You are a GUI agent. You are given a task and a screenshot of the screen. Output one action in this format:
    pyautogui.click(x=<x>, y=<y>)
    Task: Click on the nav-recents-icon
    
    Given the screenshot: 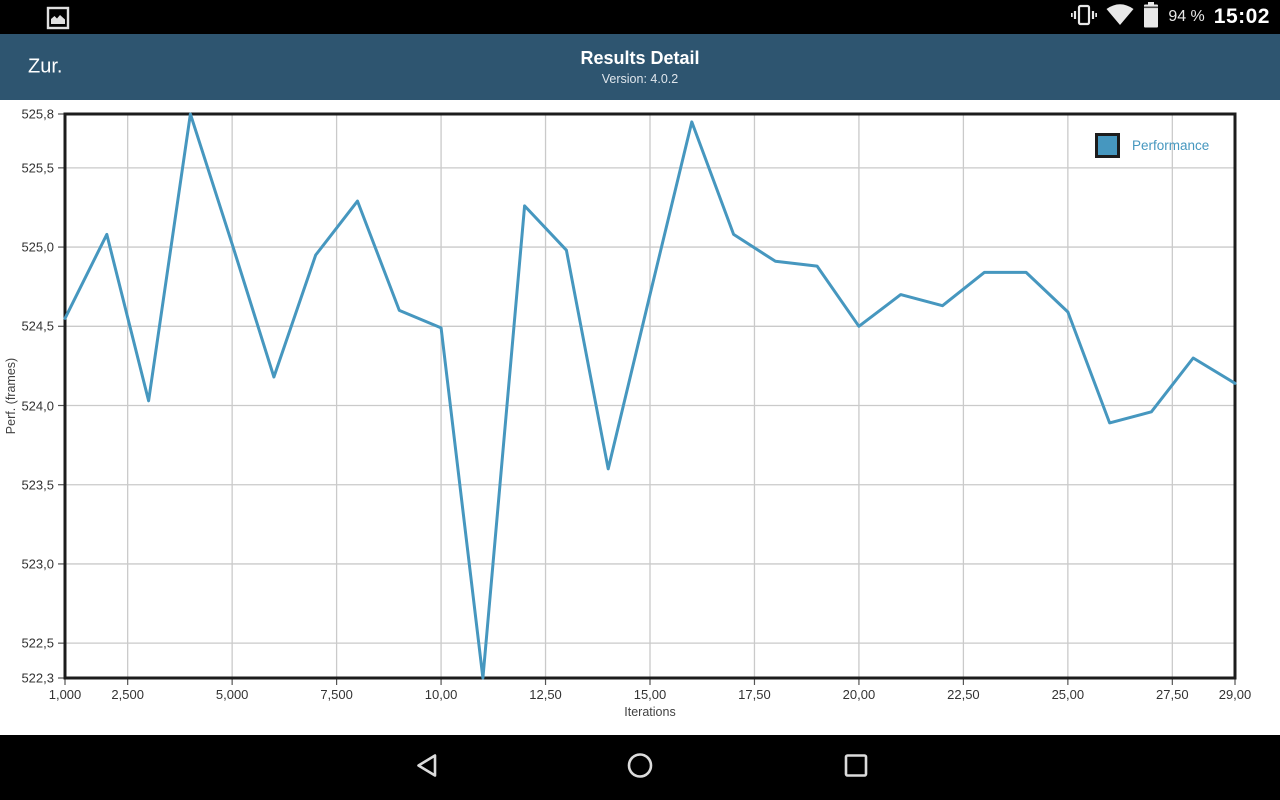 What is the action you would take?
    pyautogui.click(x=856, y=767)
    